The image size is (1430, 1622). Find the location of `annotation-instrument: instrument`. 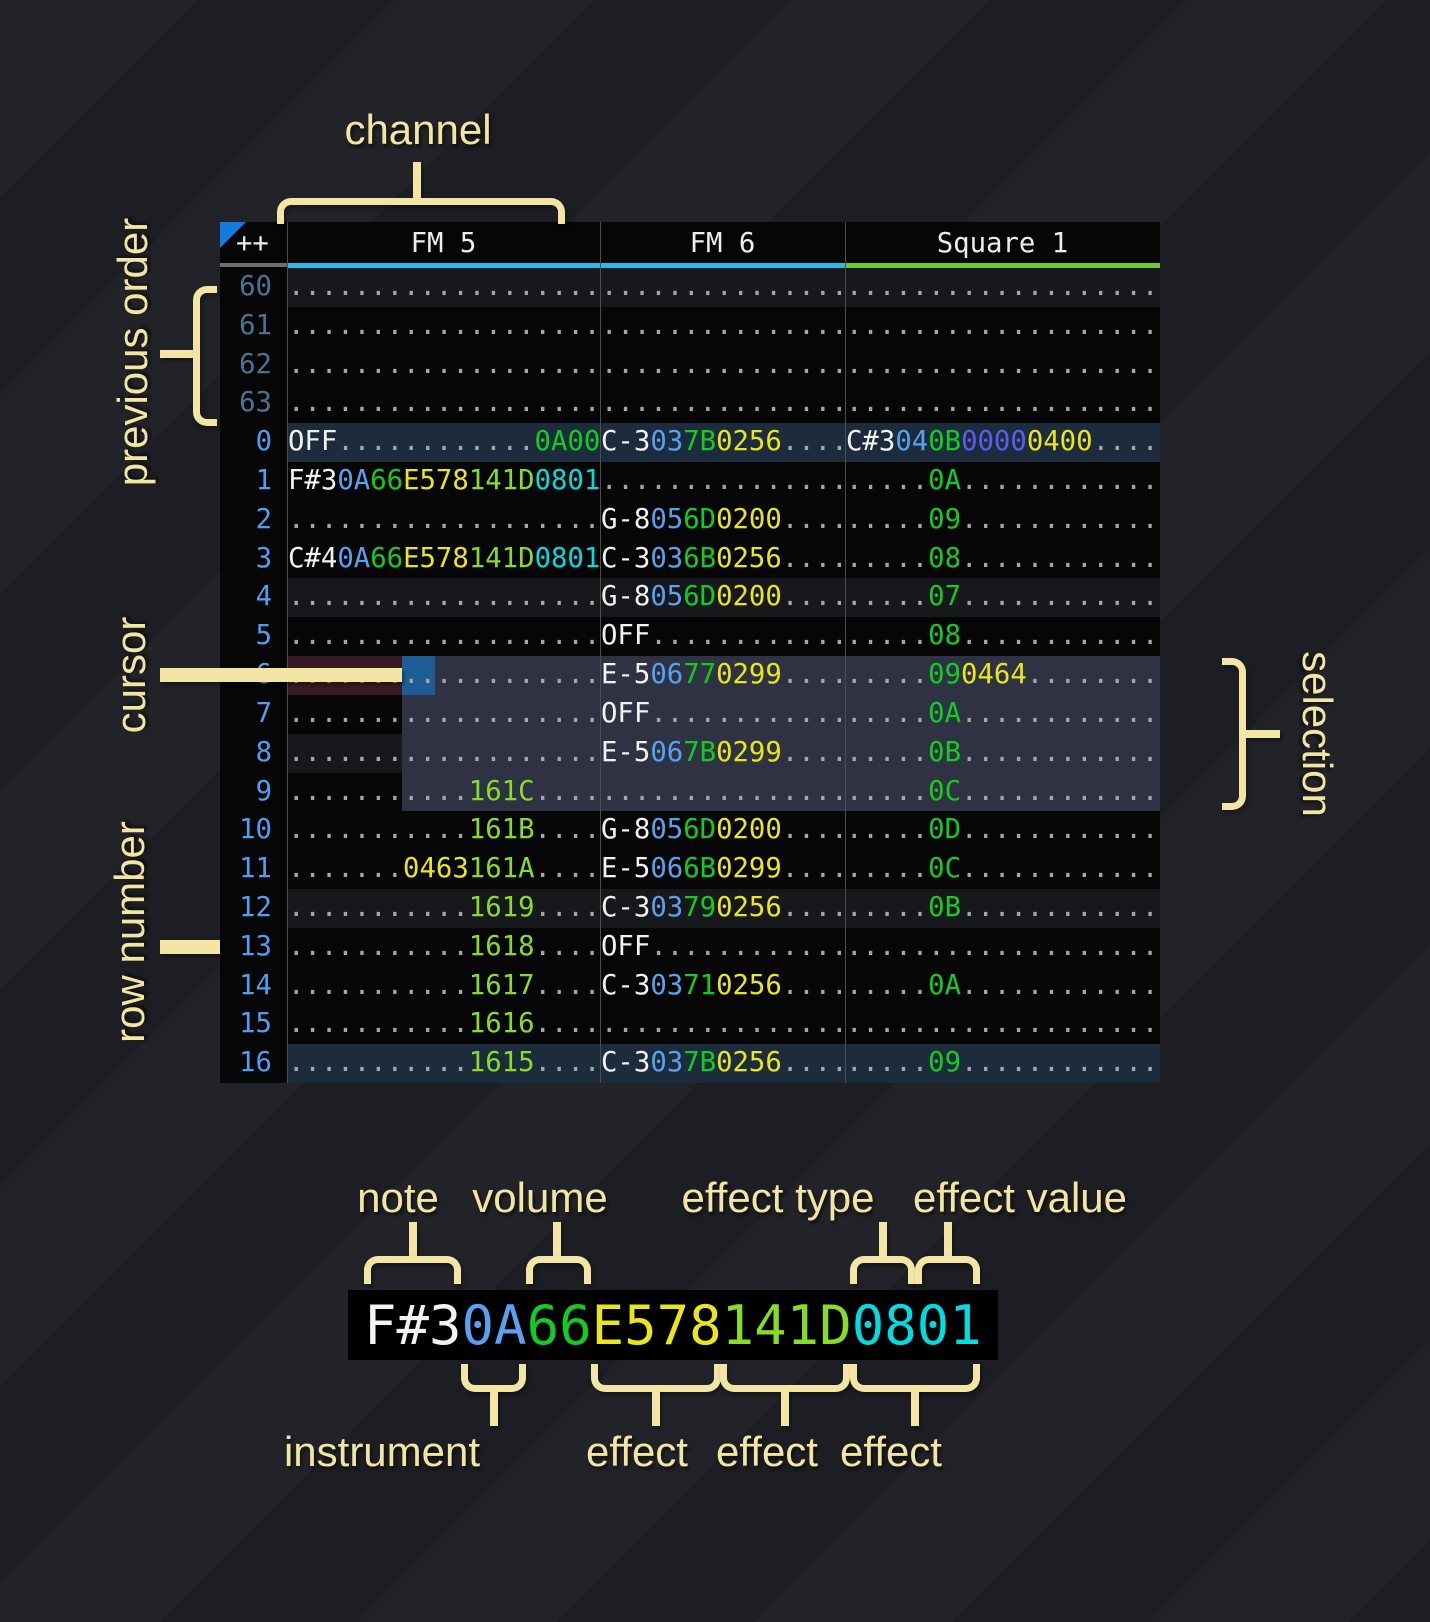

annotation-instrument: instrument is located at coordinates (382, 1451).